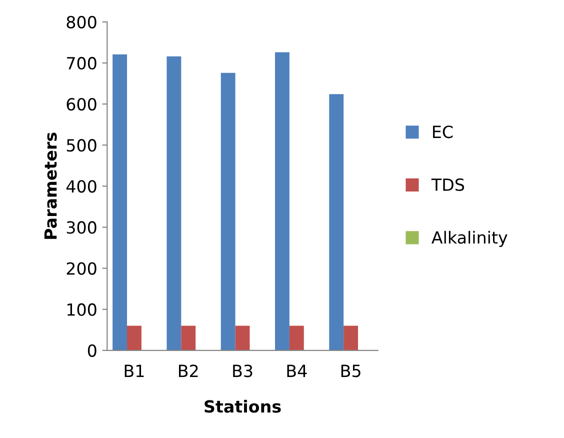 Image resolution: width=564 pixels, height=438 pixels. Describe the element at coordinates (81, 22) in the screenshot. I see `y-tick-label: 800` at that location.